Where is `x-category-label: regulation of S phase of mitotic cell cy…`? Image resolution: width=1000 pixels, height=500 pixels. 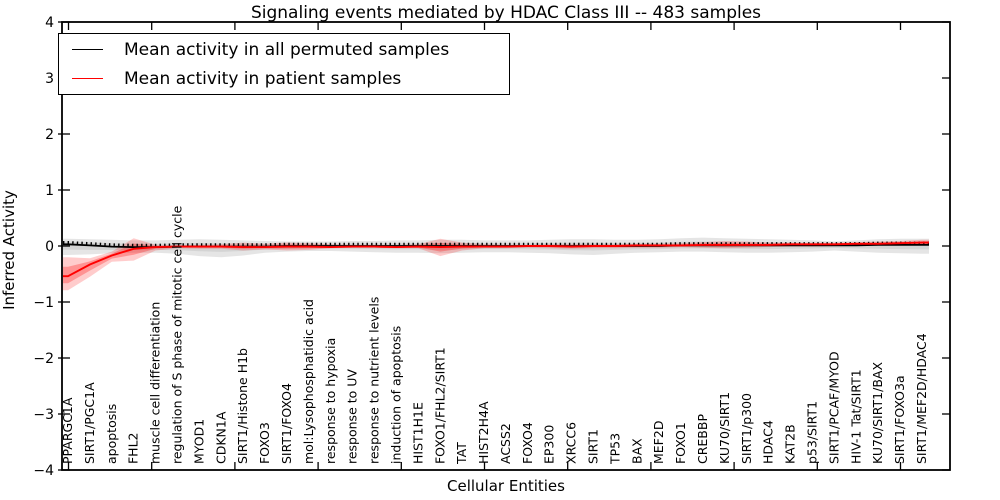 x-category-label: regulation of S phase of mitotic cell cy… is located at coordinates (176, 334).